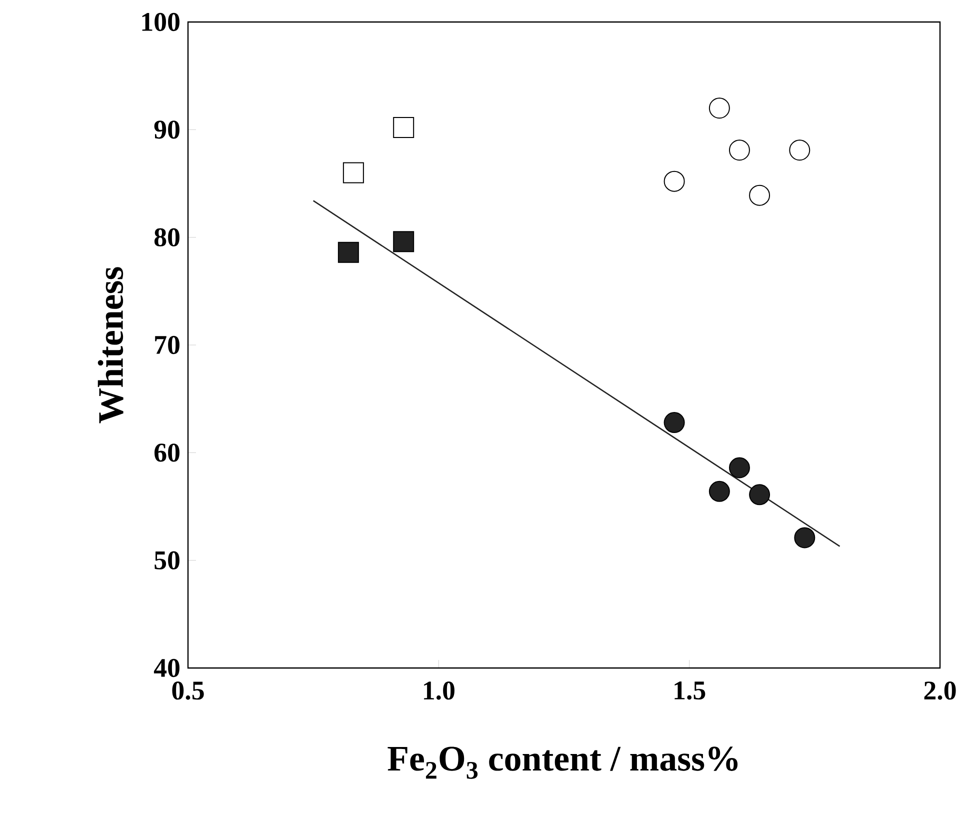  What do you see at coordinates (167, 668) in the screenshot?
I see `y-tick-label: 40` at bounding box center [167, 668].